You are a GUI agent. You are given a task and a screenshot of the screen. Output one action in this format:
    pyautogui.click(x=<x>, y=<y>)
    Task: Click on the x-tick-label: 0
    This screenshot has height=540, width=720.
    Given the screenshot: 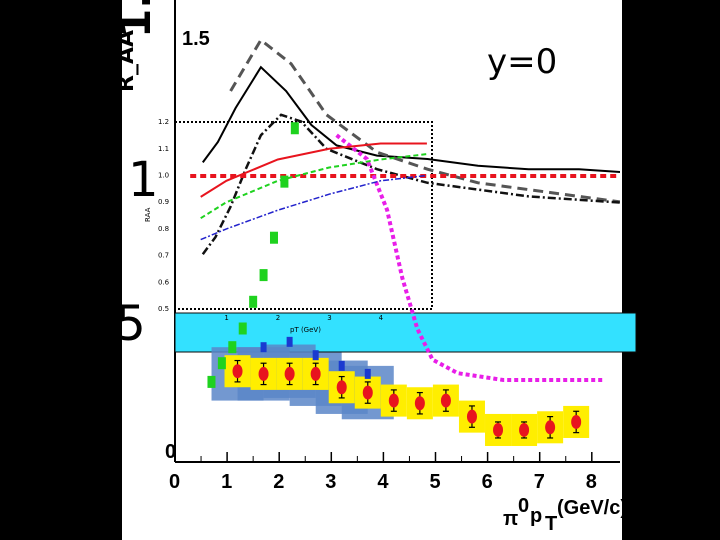 What is the action you would take?
    pyautogui.click(x=174, y=482)
    